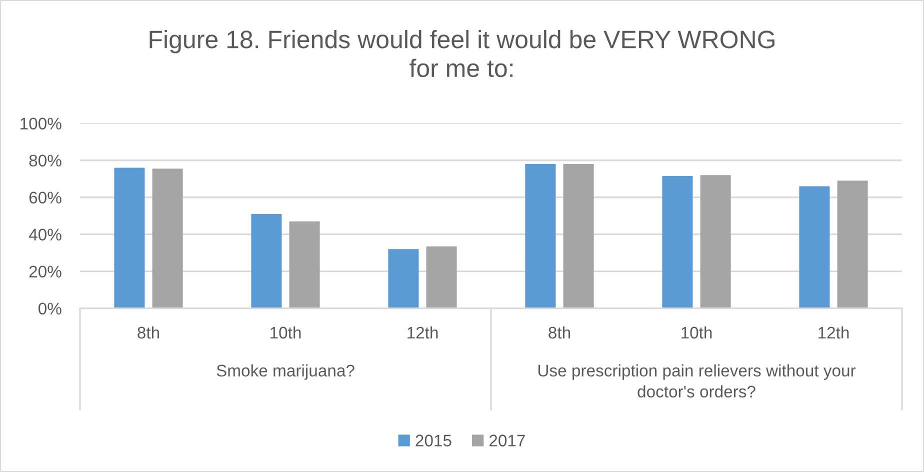 This screenshot has width=924, height=472. I want to click on y-tick-label: 20%, so click(45, 272).